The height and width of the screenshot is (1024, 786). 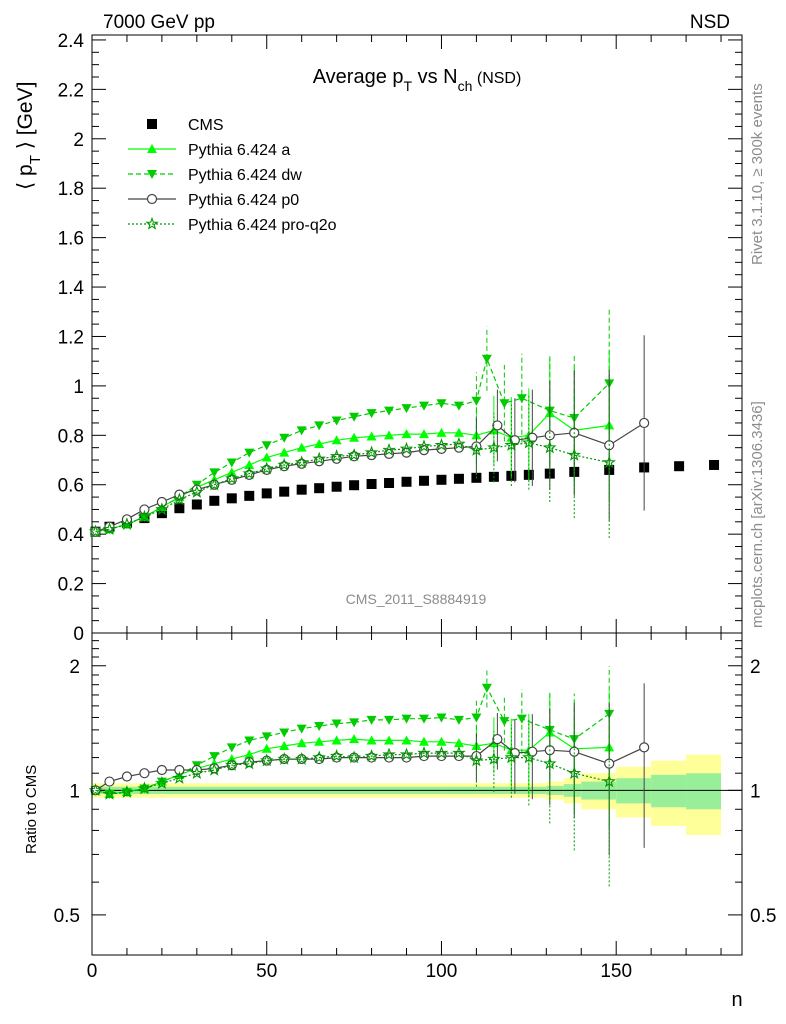 What do you see at coordinates (239, 150) in the screenshot?
I see `legend-label: Pythia 6.424 a` at bounding box center [239, 150].